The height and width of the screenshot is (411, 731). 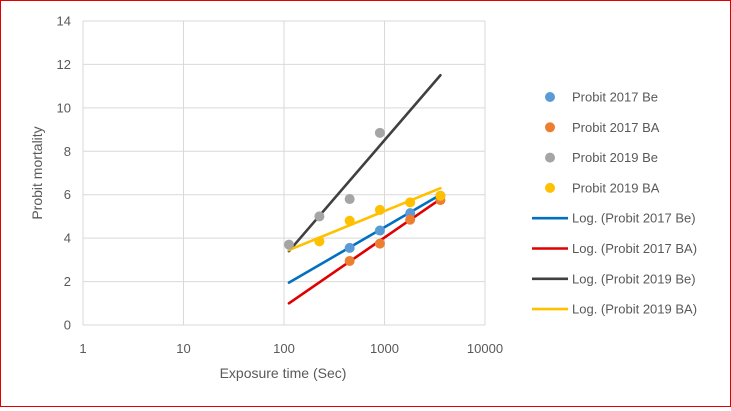 I want to click on x-axis-label: Exposure time (Sec), so click(x=283, y=373).